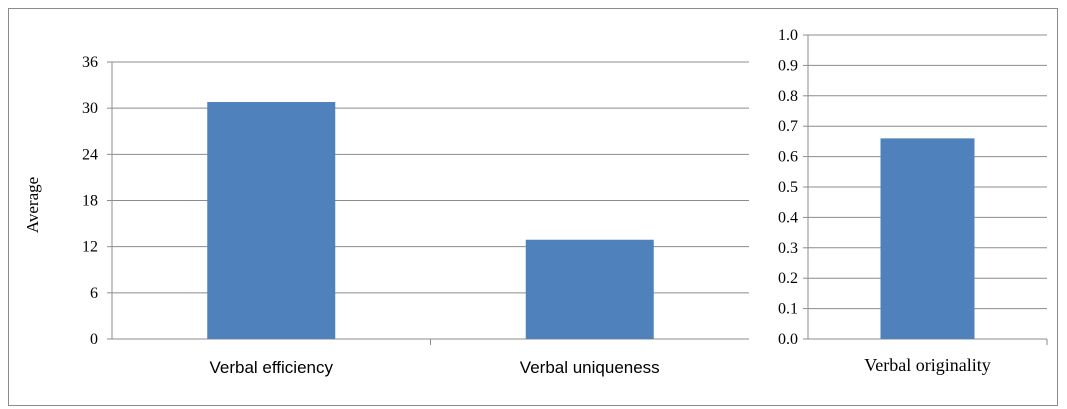 The image size is (1067, 409). Describe the element at coordinates (90, 62) in the screenshot. I see `y-tick-label: 36` at that location.